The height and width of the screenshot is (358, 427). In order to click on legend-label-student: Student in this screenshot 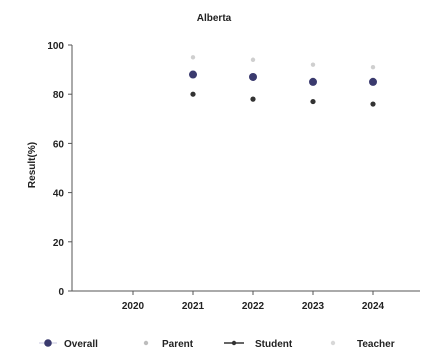, I will do `click(274, 344)`.